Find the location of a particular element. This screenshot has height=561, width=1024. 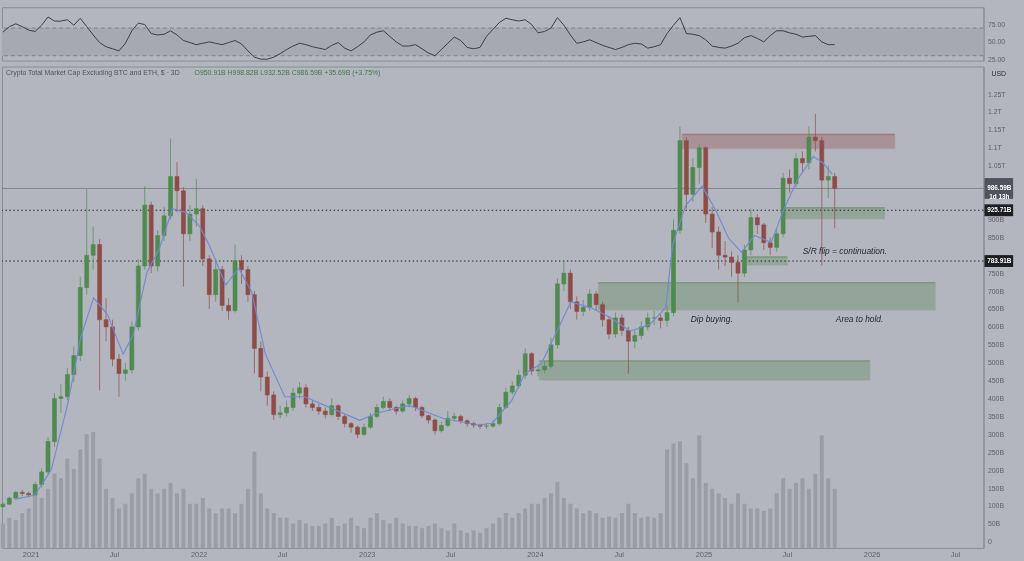

annotation: Dip buying. is located at coordinates (711, 318).